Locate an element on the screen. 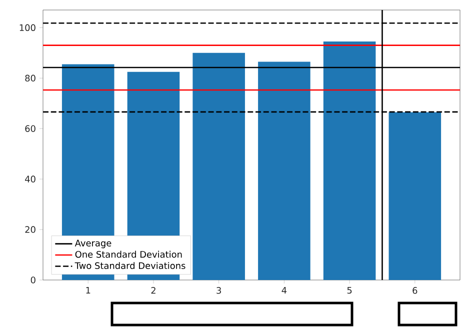 This screenshot has height=327, width=474. x-tick-label: 6 is located at coordinates (415, 290).